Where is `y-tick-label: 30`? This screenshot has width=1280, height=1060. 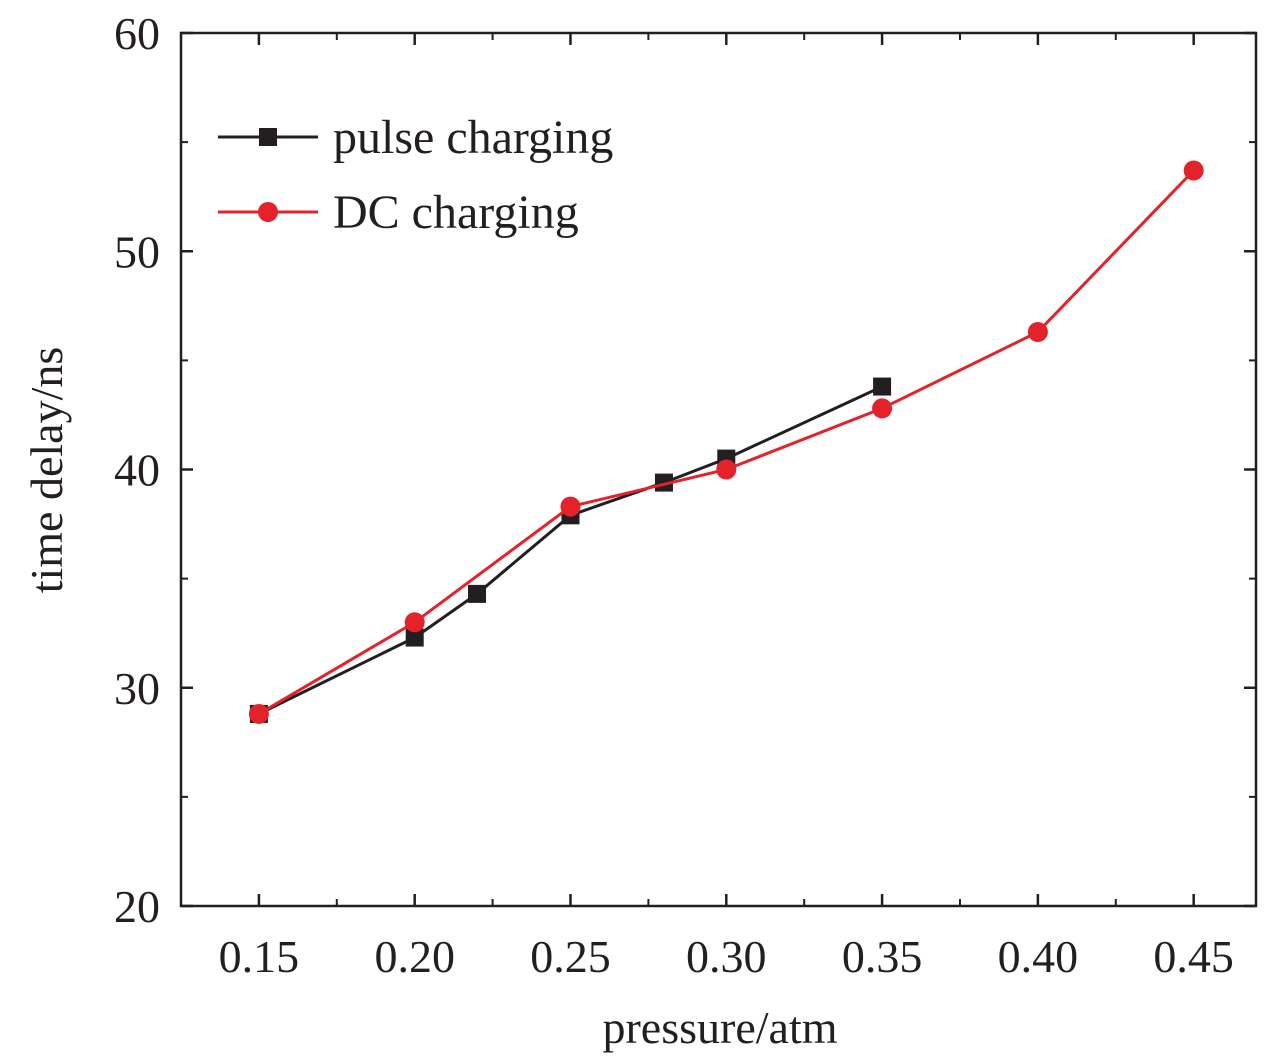
y-tick-label: 30 is located at coordinates (137, 688).